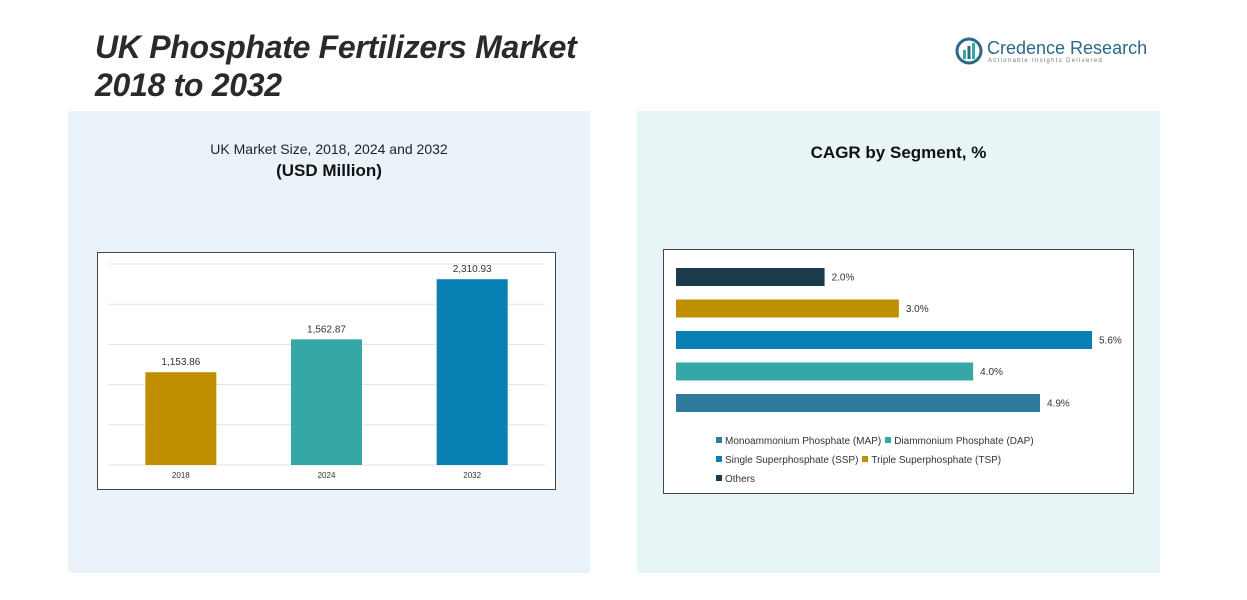  Describe the element at coordinates (180, 362) in the screenshot. I see `data-label-2018: 1,153.86` at that location.